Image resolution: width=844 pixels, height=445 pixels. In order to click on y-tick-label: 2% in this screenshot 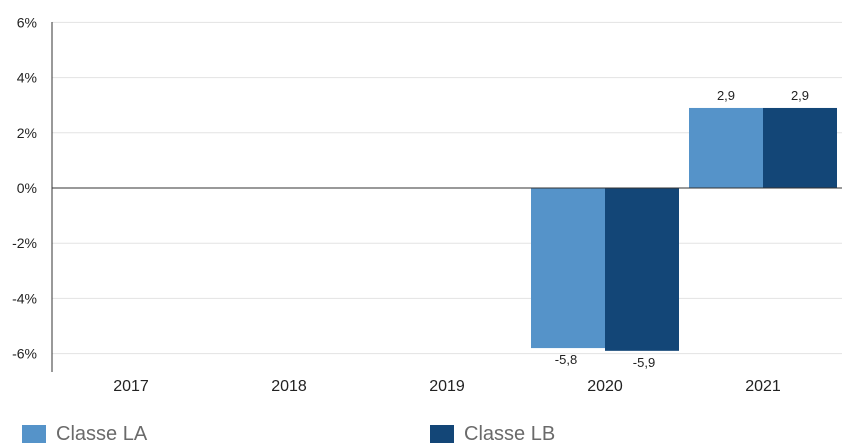, I will do `click(27, 133)`.